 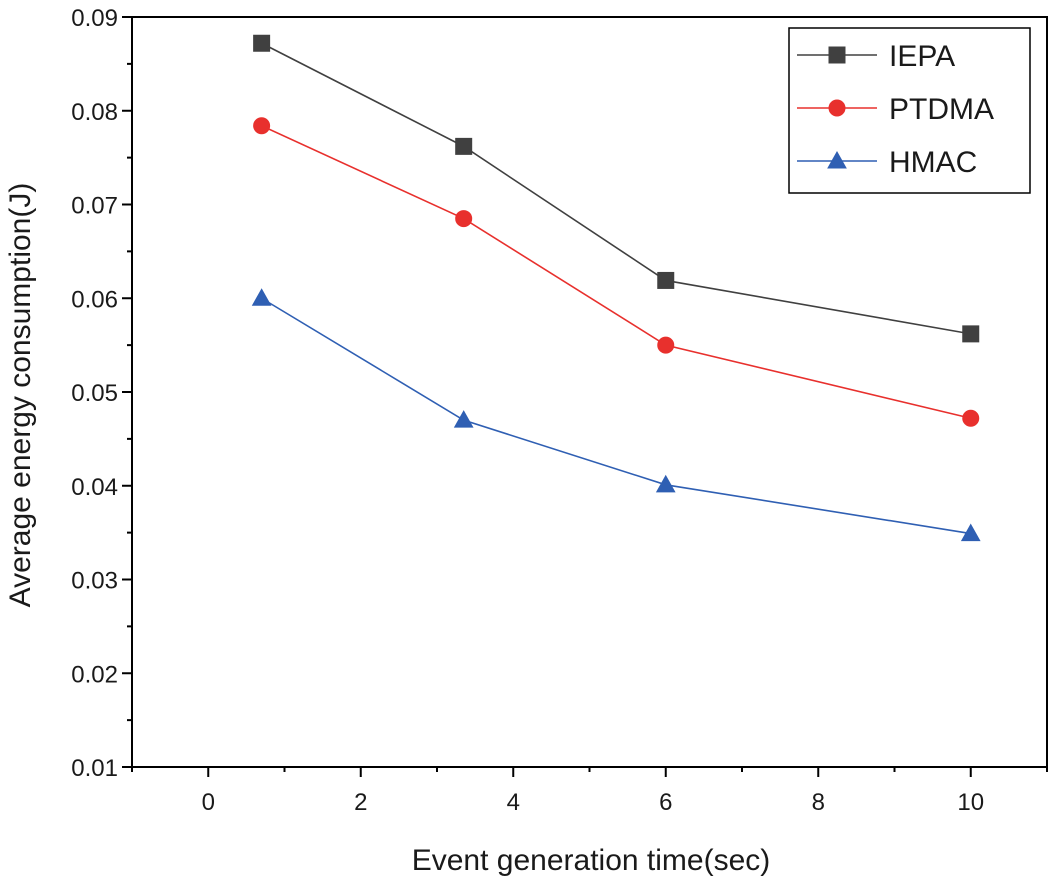 I want to click on legend-label-iepa: IEPA, so click(x=922, y=56).